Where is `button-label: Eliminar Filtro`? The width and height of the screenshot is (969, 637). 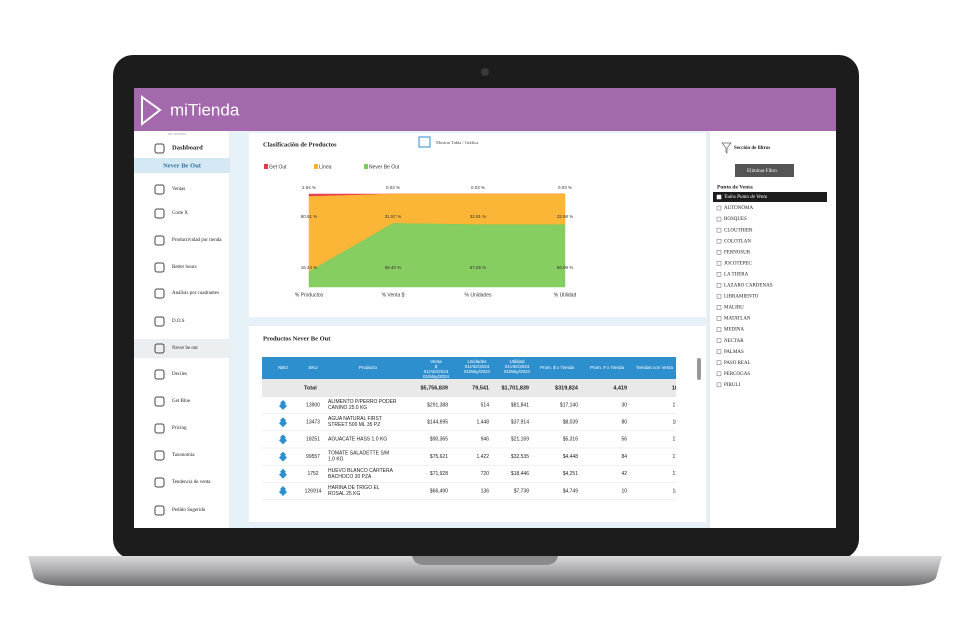
button-label: Eliminar Filtro is located at coordinates (762, 171).